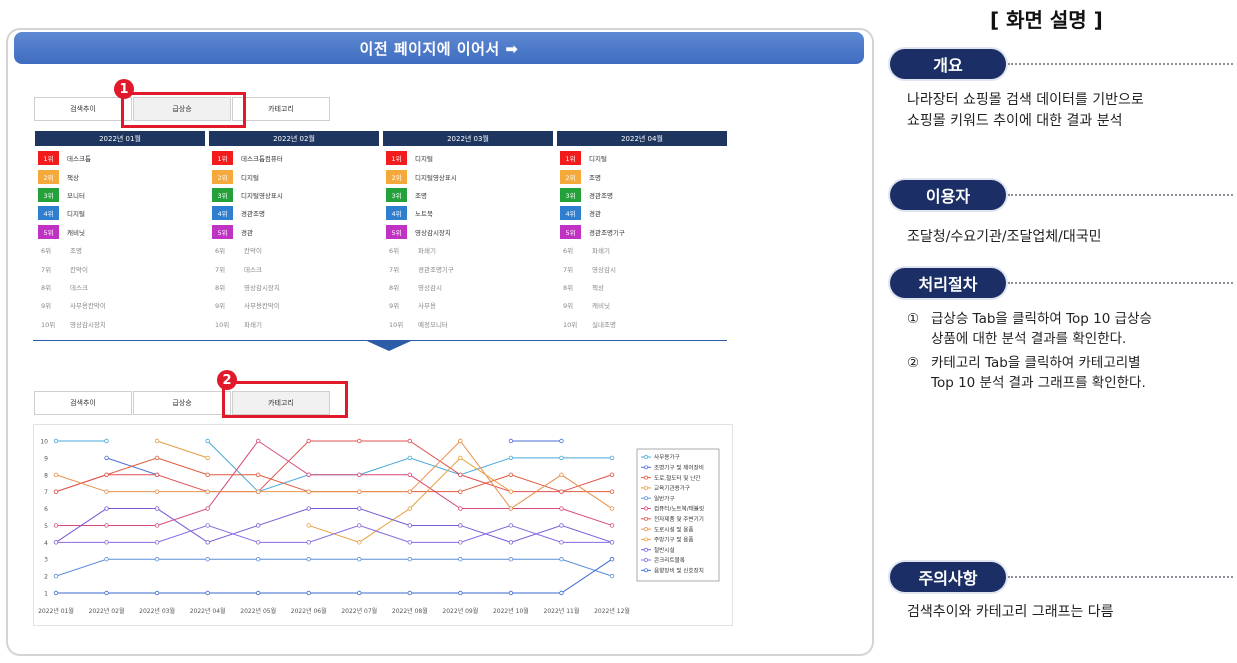 The image size is (1237, 663). I want to click on ranking-row: 5위 영상감시장치, so click(468, 232).